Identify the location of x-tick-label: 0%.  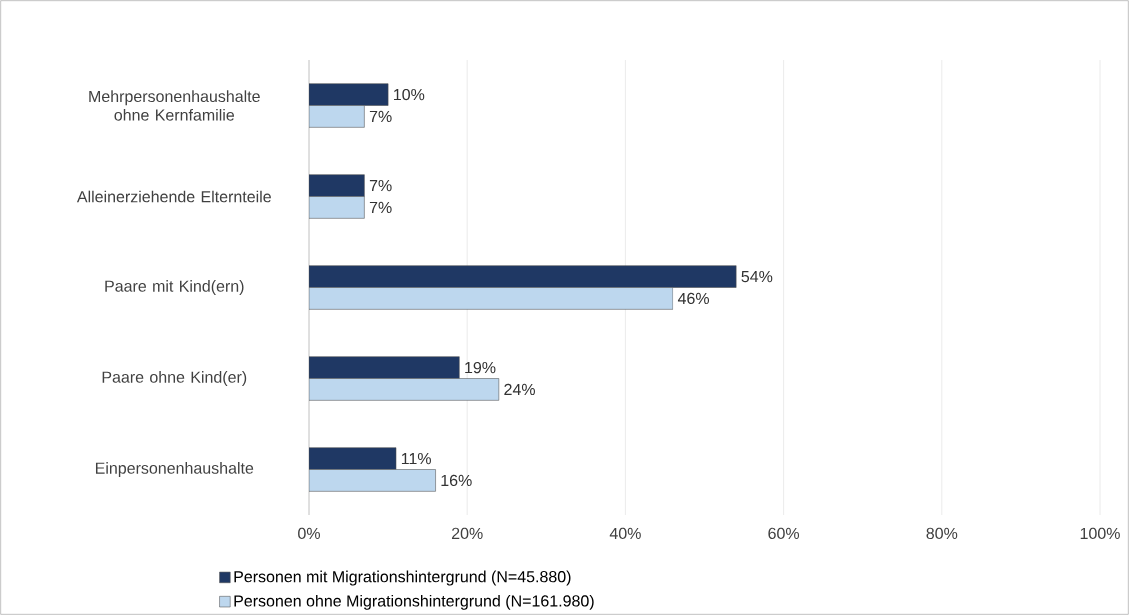
(309, 533).